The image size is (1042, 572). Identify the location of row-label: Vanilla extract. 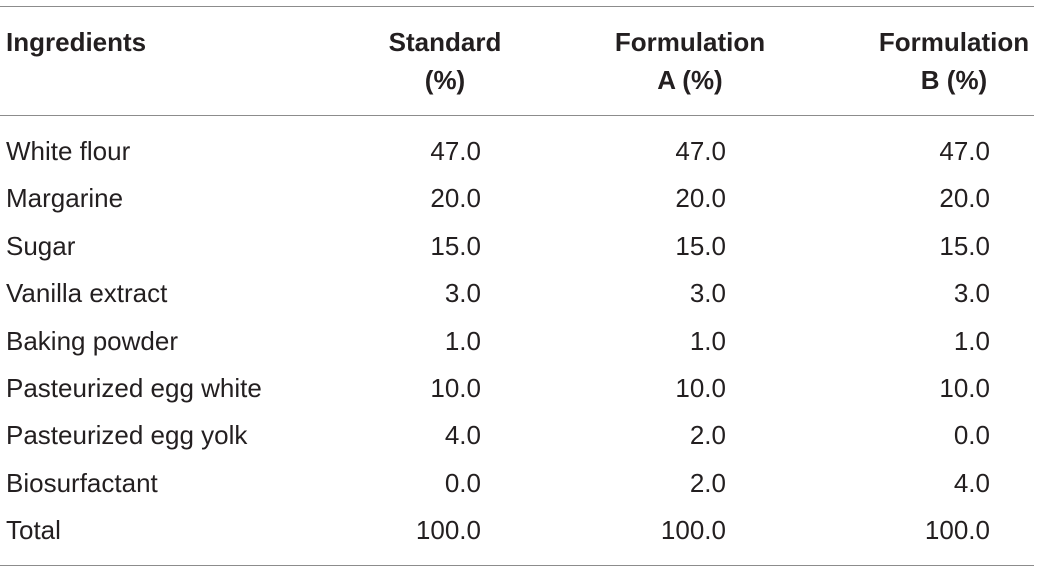
(87, 293).